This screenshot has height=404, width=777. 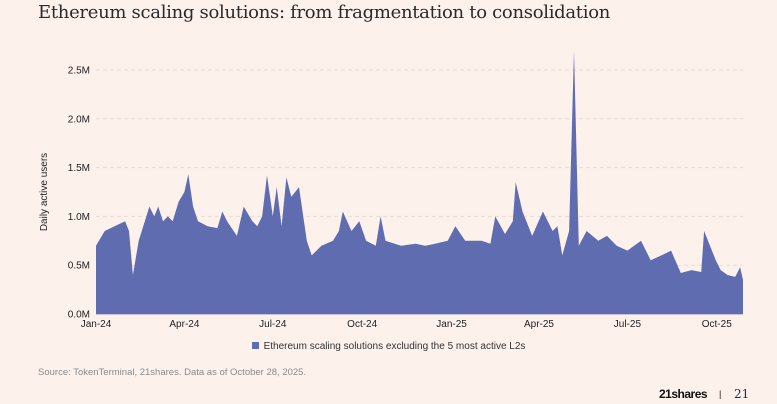 What do you see at coordinates (44, 192) in the screenshot?
I see `y-axis-label: Daily active users` at bounding box center [44, 192].